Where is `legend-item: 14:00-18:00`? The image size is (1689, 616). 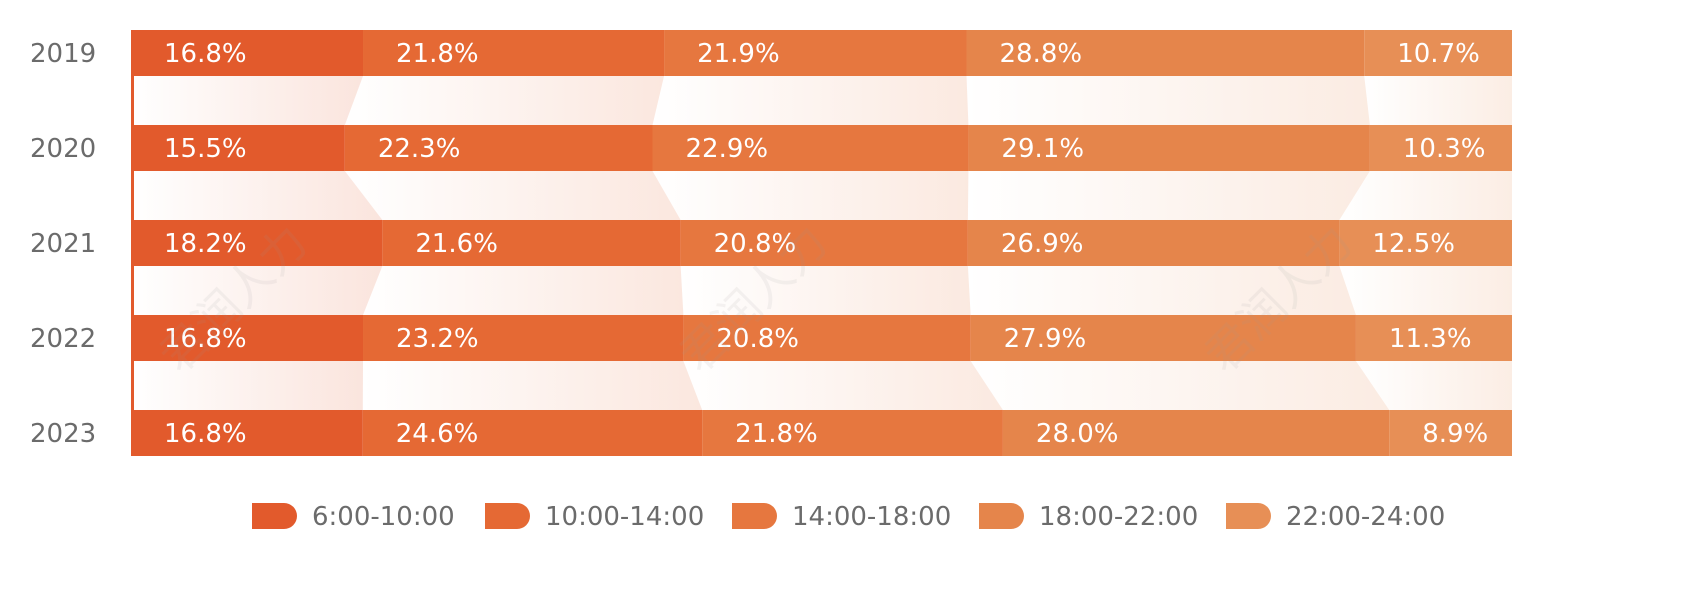 legend-item: 14:00-18:00 is located at coordinates (841, 517).